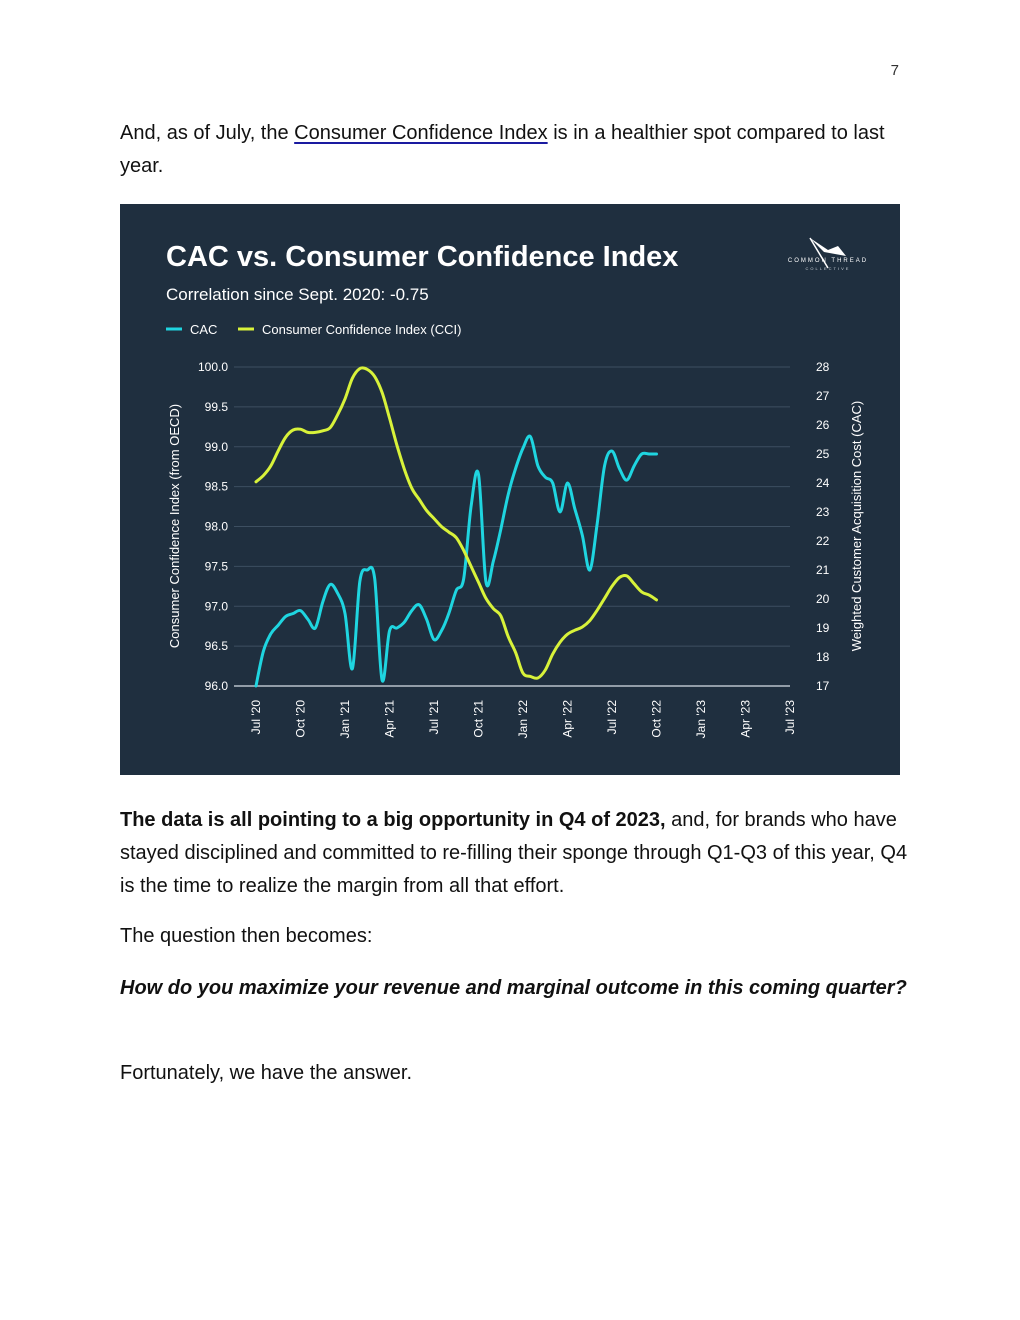 The image size is (1020, 1320). I want to click on y-left-tick-label: 97.0, so click(217, 606).